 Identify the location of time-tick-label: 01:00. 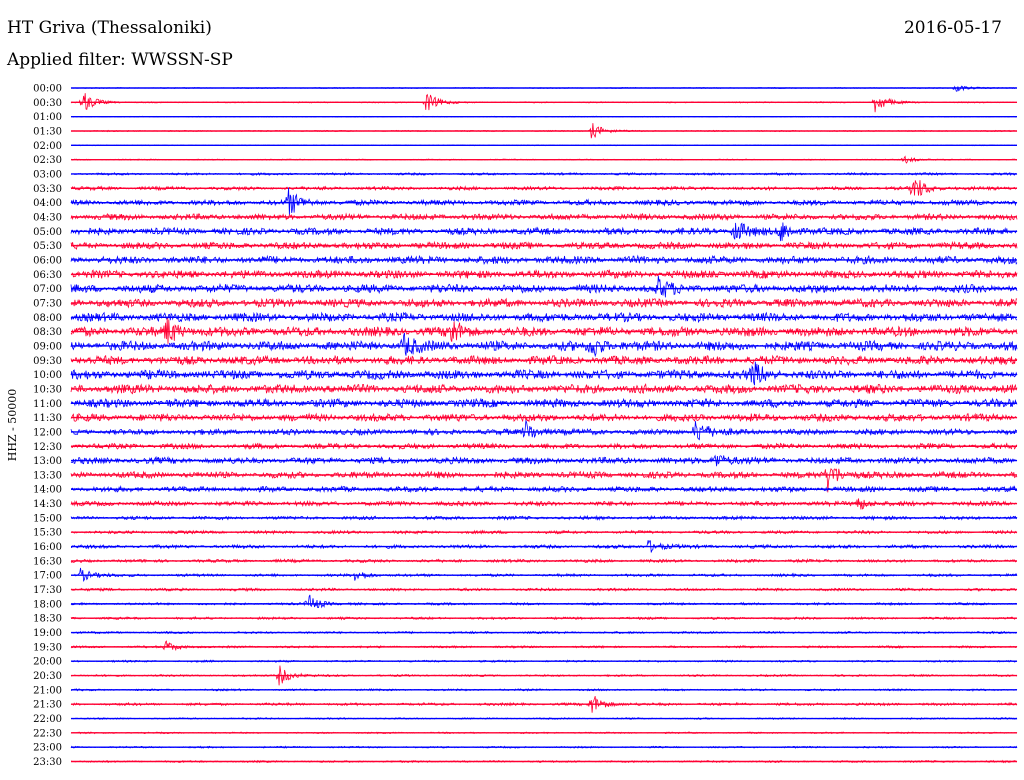
(47, 117).